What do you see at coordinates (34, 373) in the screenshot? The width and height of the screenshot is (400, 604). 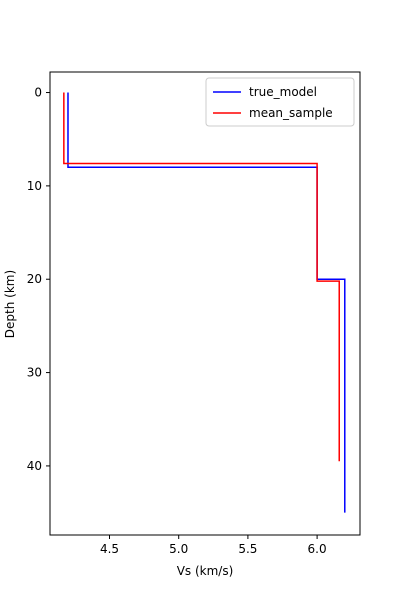 I see `y-tick-label: 30` at bounding box center [34, 373].